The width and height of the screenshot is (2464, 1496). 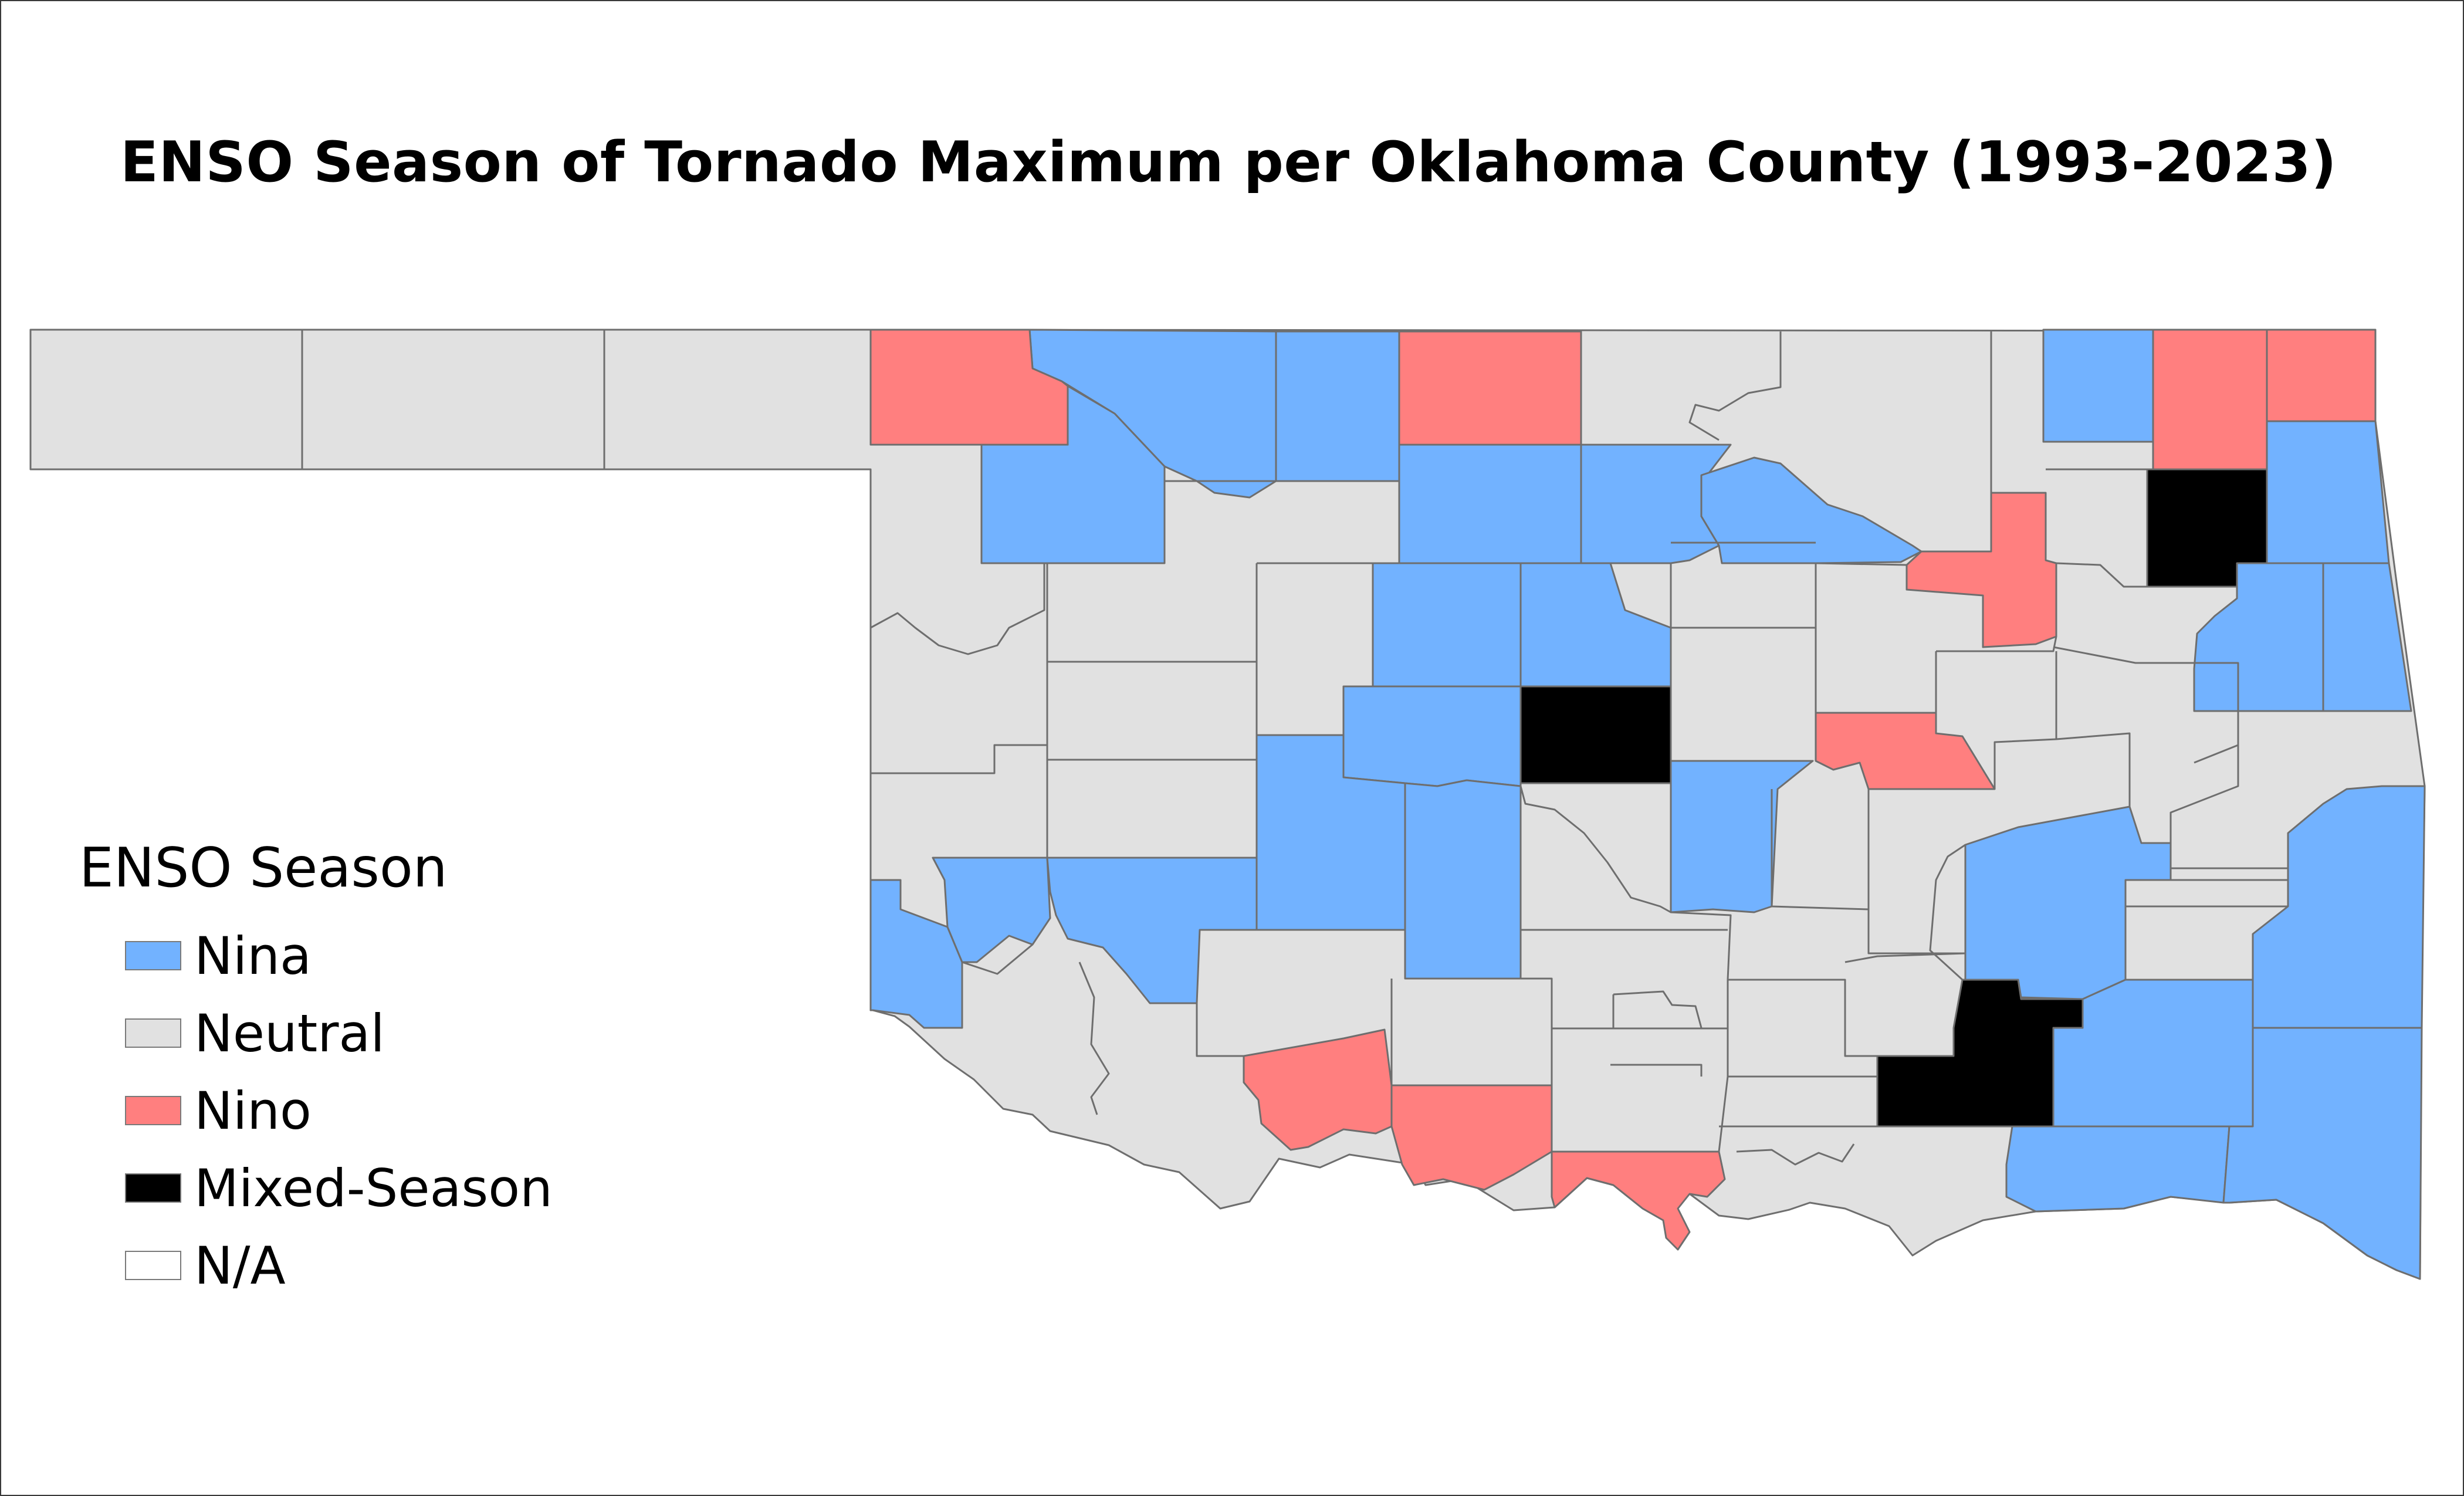 I want to click on legend-swatch-mixed, so click(x=153, y=1188).